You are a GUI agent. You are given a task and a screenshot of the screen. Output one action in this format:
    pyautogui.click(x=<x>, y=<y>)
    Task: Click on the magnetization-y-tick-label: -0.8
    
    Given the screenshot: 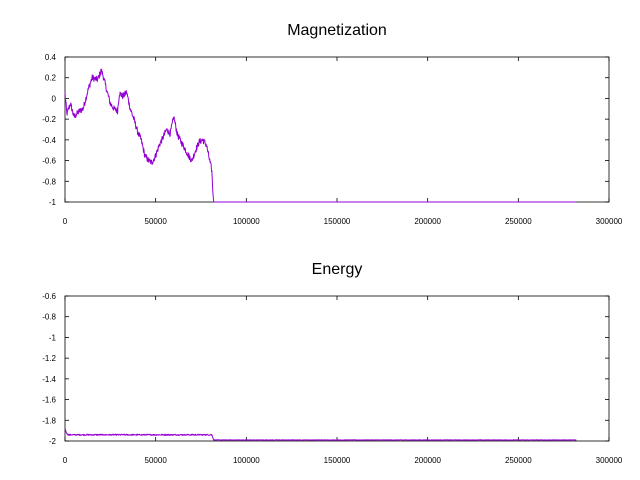 What is the action you would take?
    pyautogui.click(x=49, y=181)
    